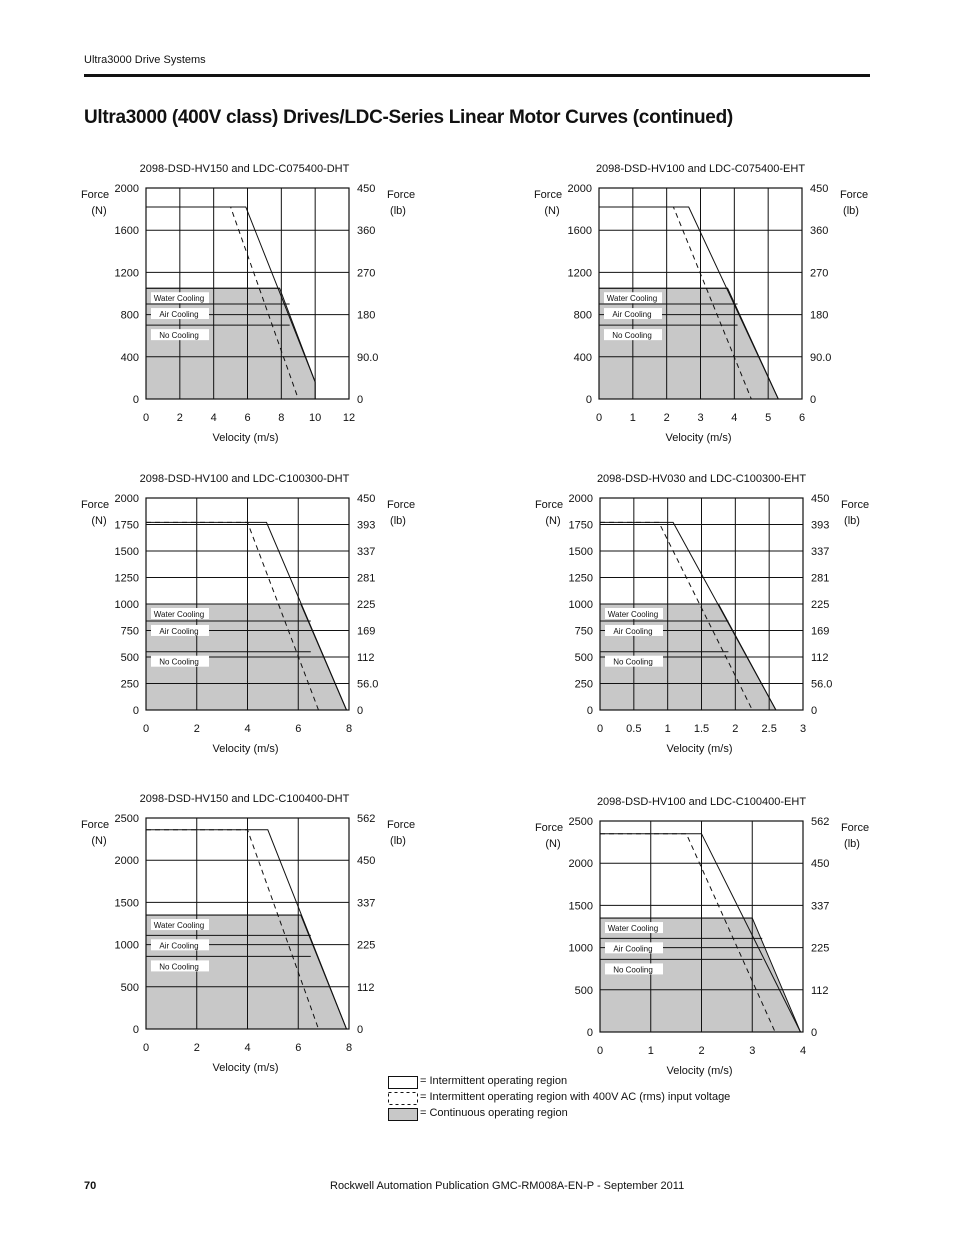 Image resolution: width=954 pixels, height=1235 pixels. What do you see at coordinates (127, 273) in the screenshot?
I see `y-tick-label-left: 1200` at bounding box center [127, 273].